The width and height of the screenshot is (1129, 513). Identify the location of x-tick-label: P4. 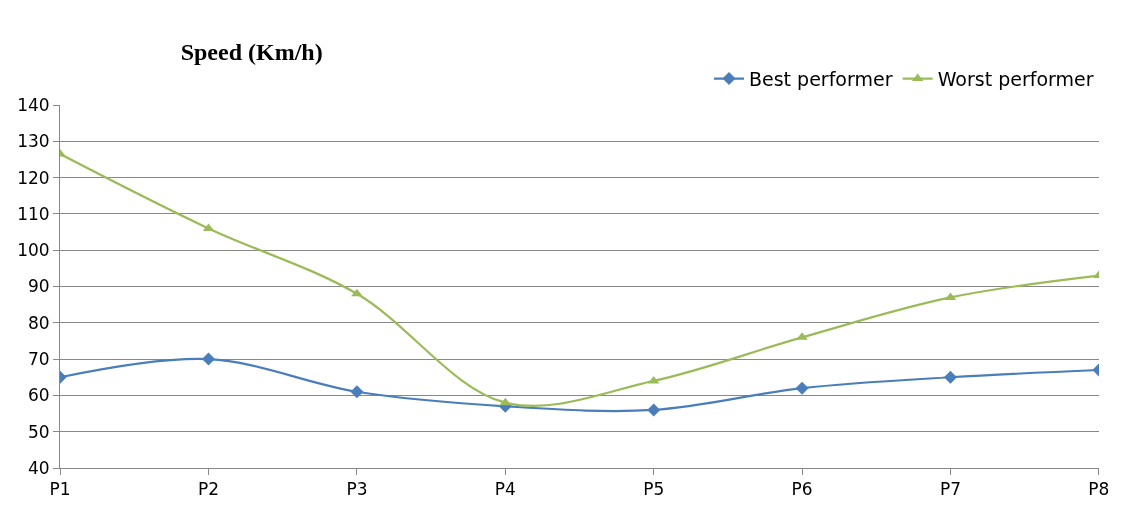
(505, 489).